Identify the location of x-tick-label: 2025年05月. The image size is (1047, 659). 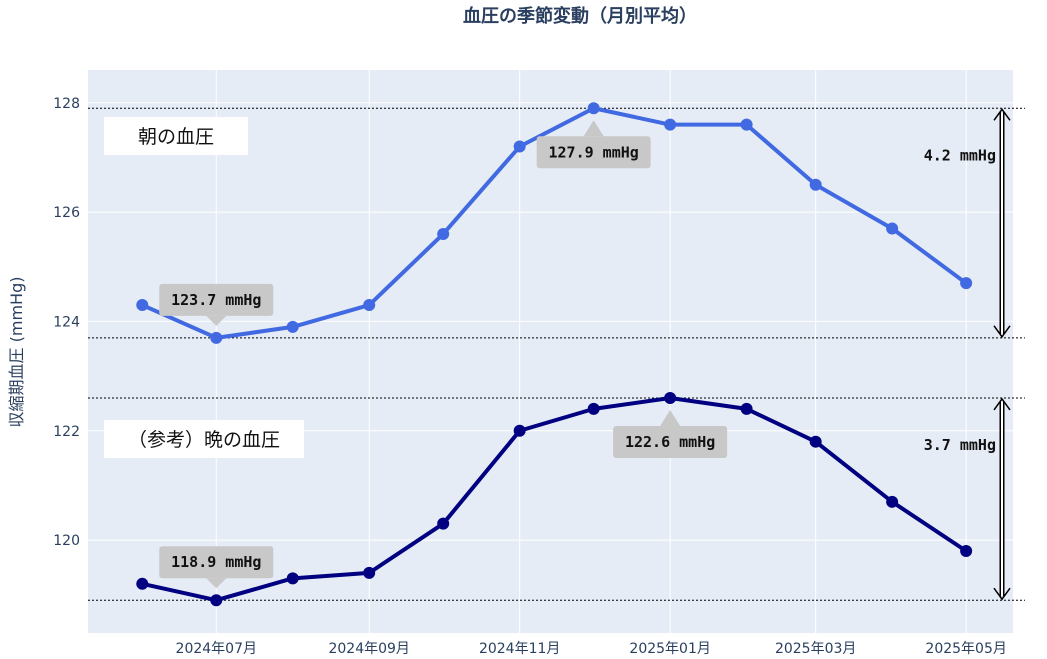
(965, 649).